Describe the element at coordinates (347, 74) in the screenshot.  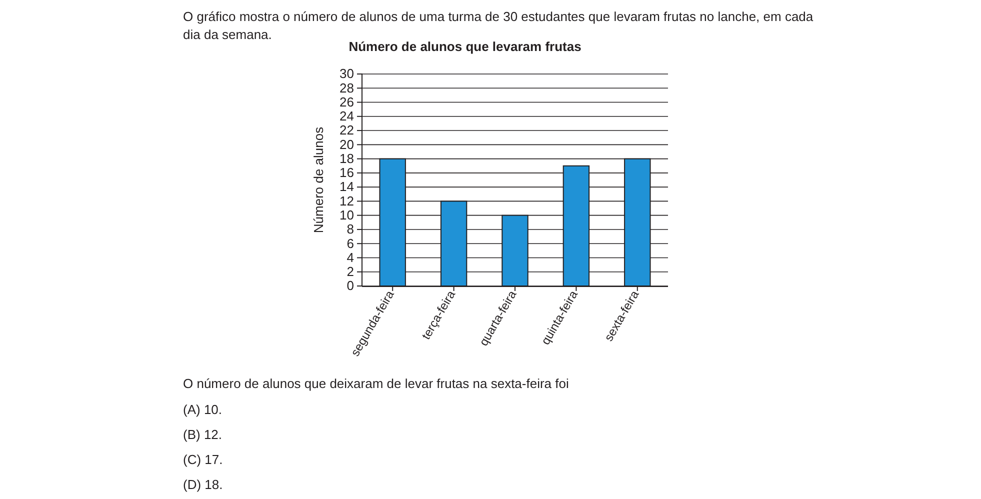
I see `y-tick-label: 30` at that location.